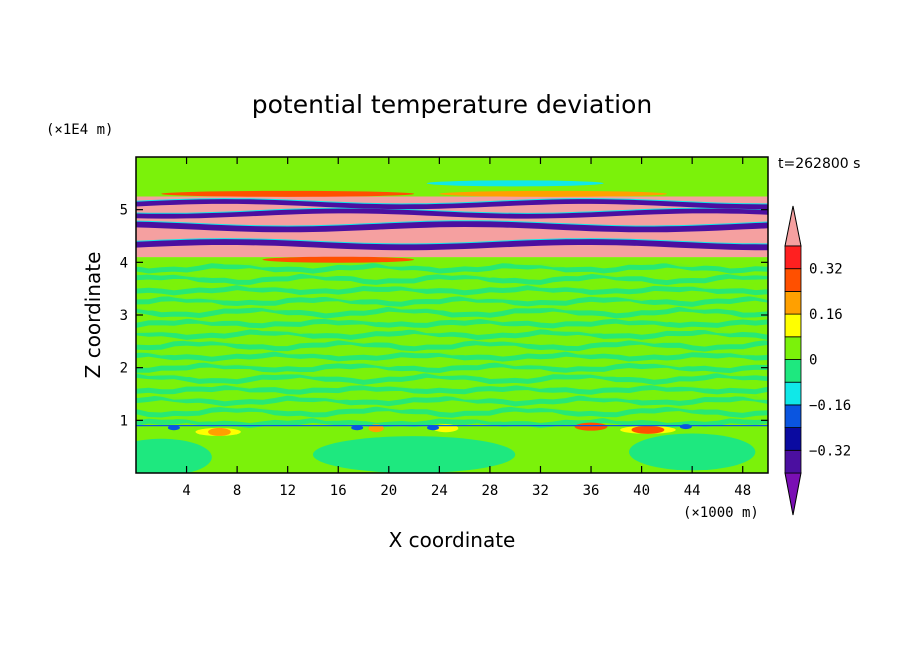  What do you see at coordinates (124, 263) in the screenshot?
I see `y-tick-label: 4` at bounding box center [124, 263].